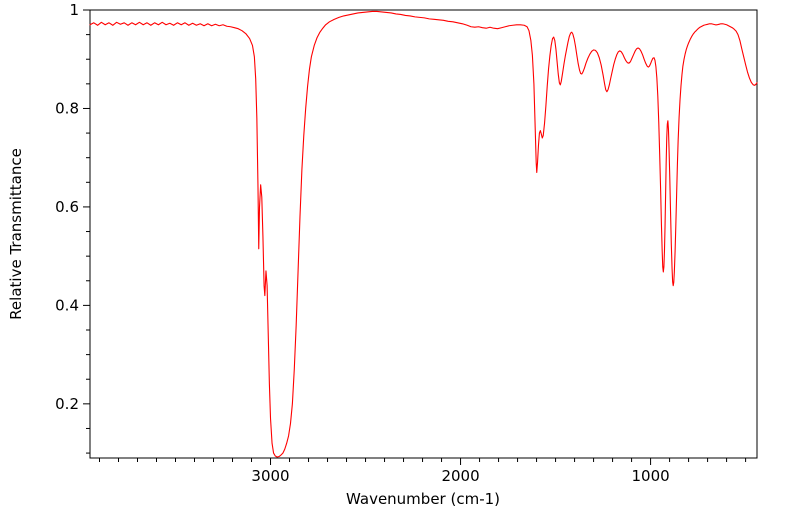  Describe the element at coordinates (74, 10) in the screenshot. I see `y-tick-label: 1` at that location.